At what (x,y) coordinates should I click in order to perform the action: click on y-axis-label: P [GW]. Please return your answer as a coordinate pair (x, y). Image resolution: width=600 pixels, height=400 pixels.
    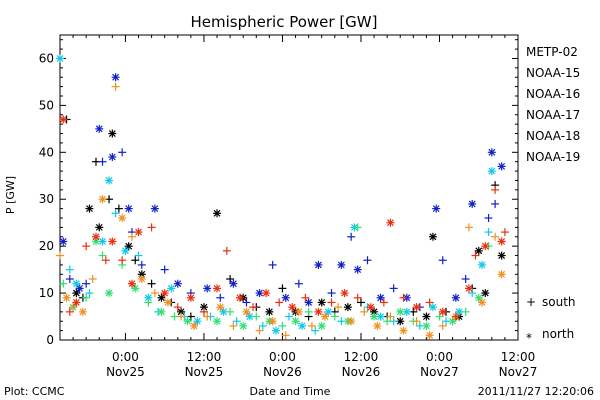
    Looking at the image, I should click on (10, 195).